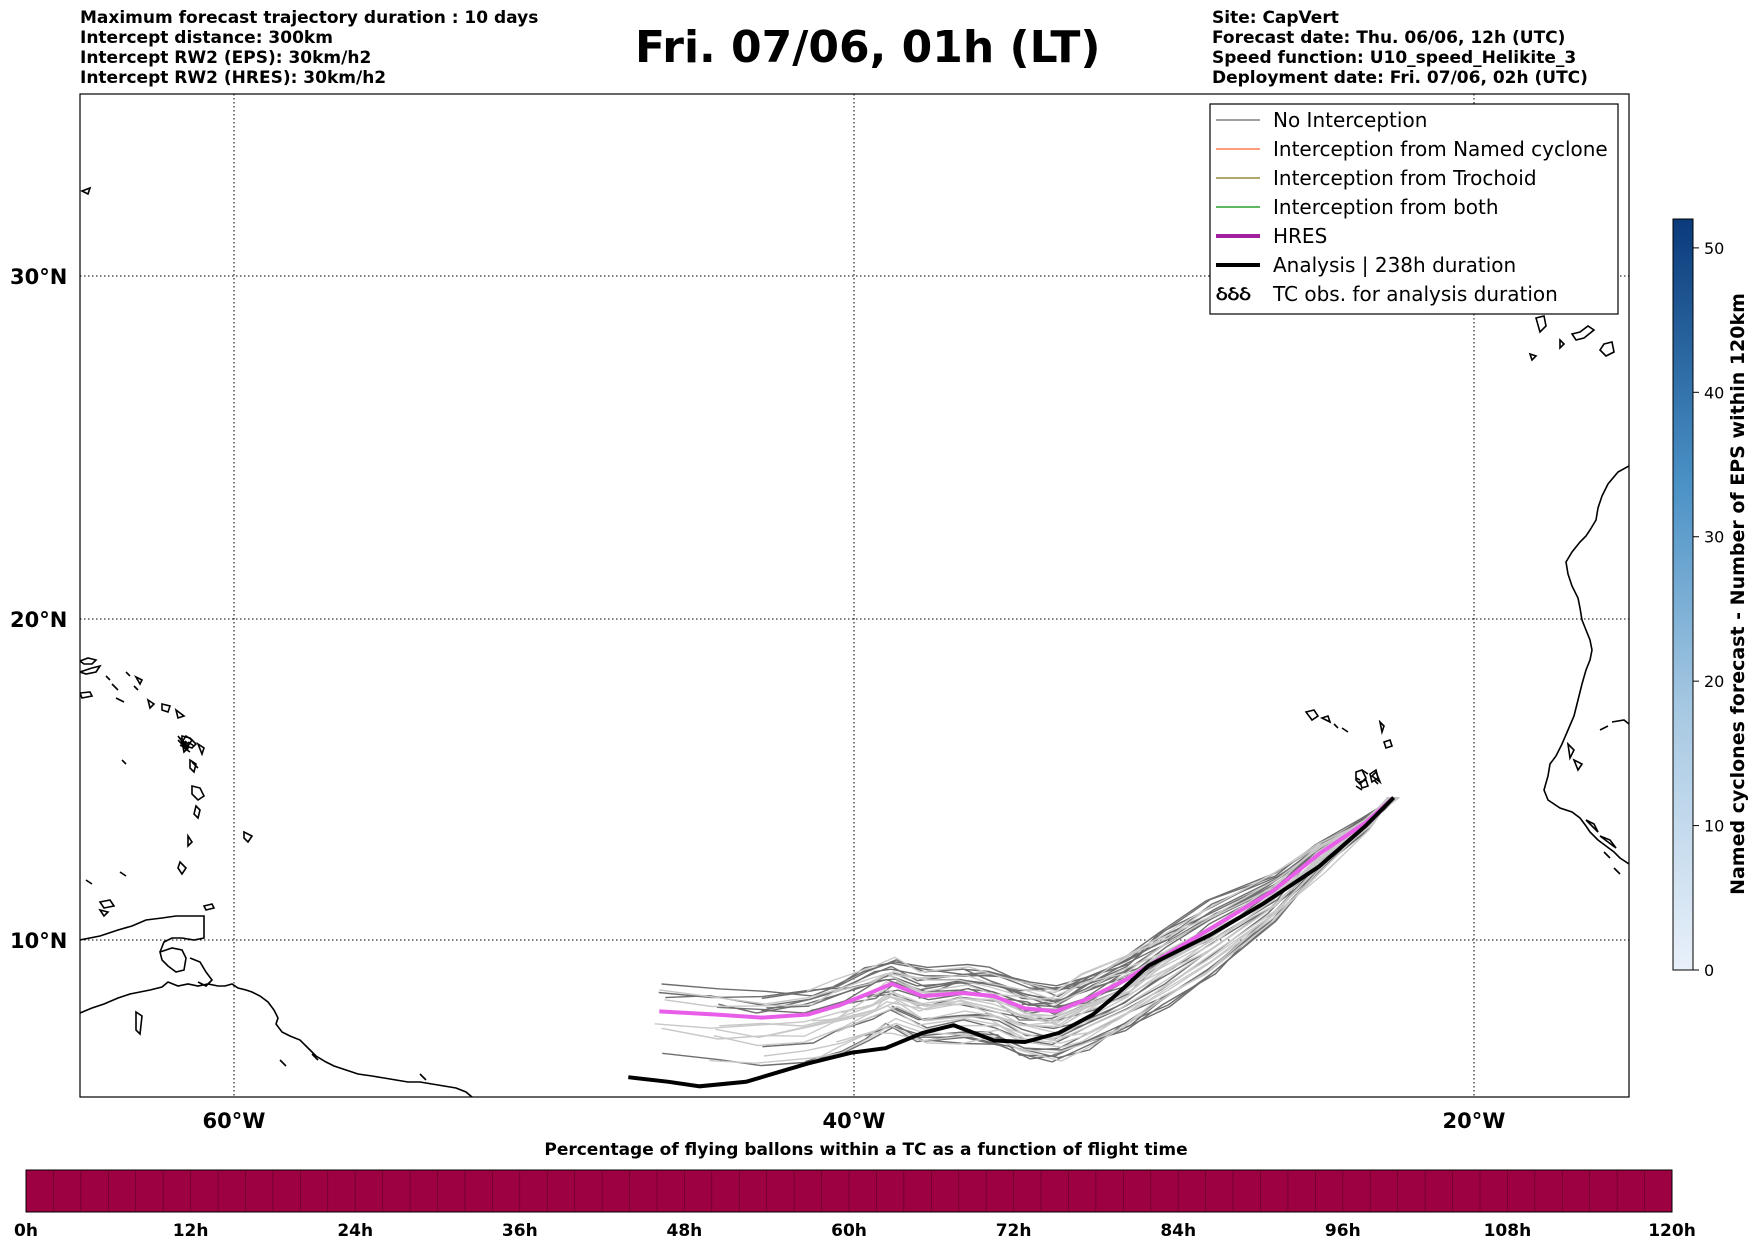  Describe the element at coordinates (1440, 149) in the screenshot. I see `legend-label: Interception from Named cyclone` at that location.